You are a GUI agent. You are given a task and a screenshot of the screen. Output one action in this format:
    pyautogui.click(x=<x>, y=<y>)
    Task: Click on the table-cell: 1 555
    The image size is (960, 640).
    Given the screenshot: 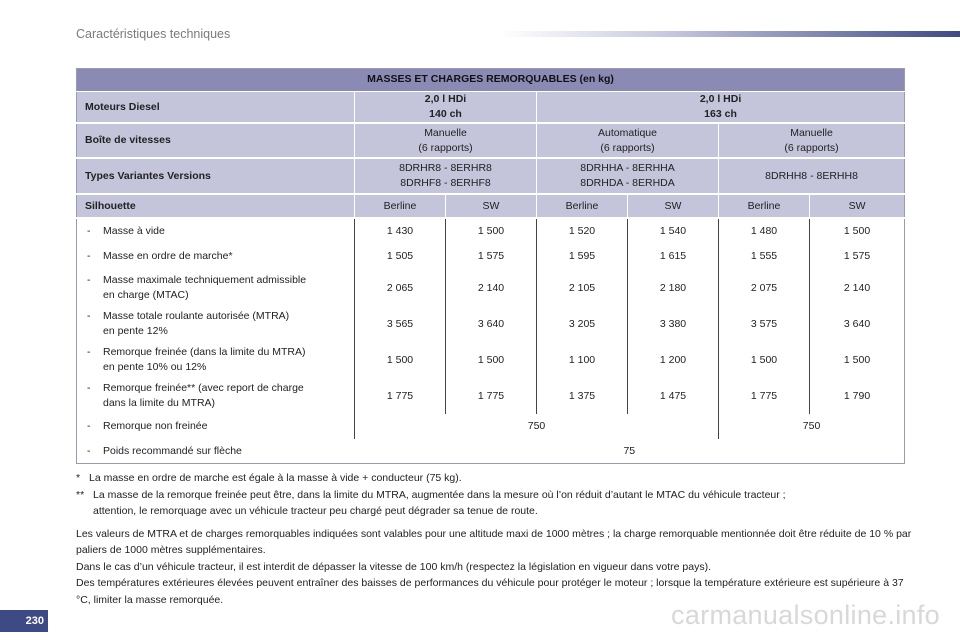 What is the action you would take?
    pyautogui.click(x=764, y=257)
    